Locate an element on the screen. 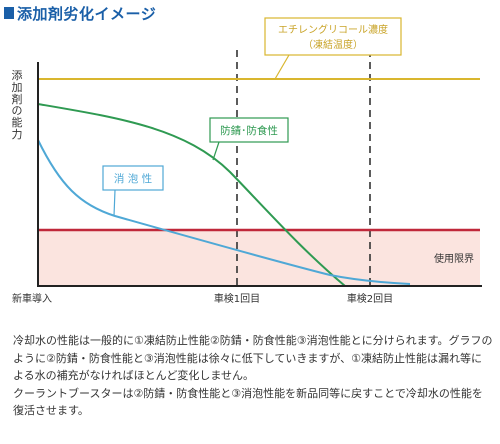 This screenshot has height=444, width=500. heading-square-icon is located at coordinates (9, 13).